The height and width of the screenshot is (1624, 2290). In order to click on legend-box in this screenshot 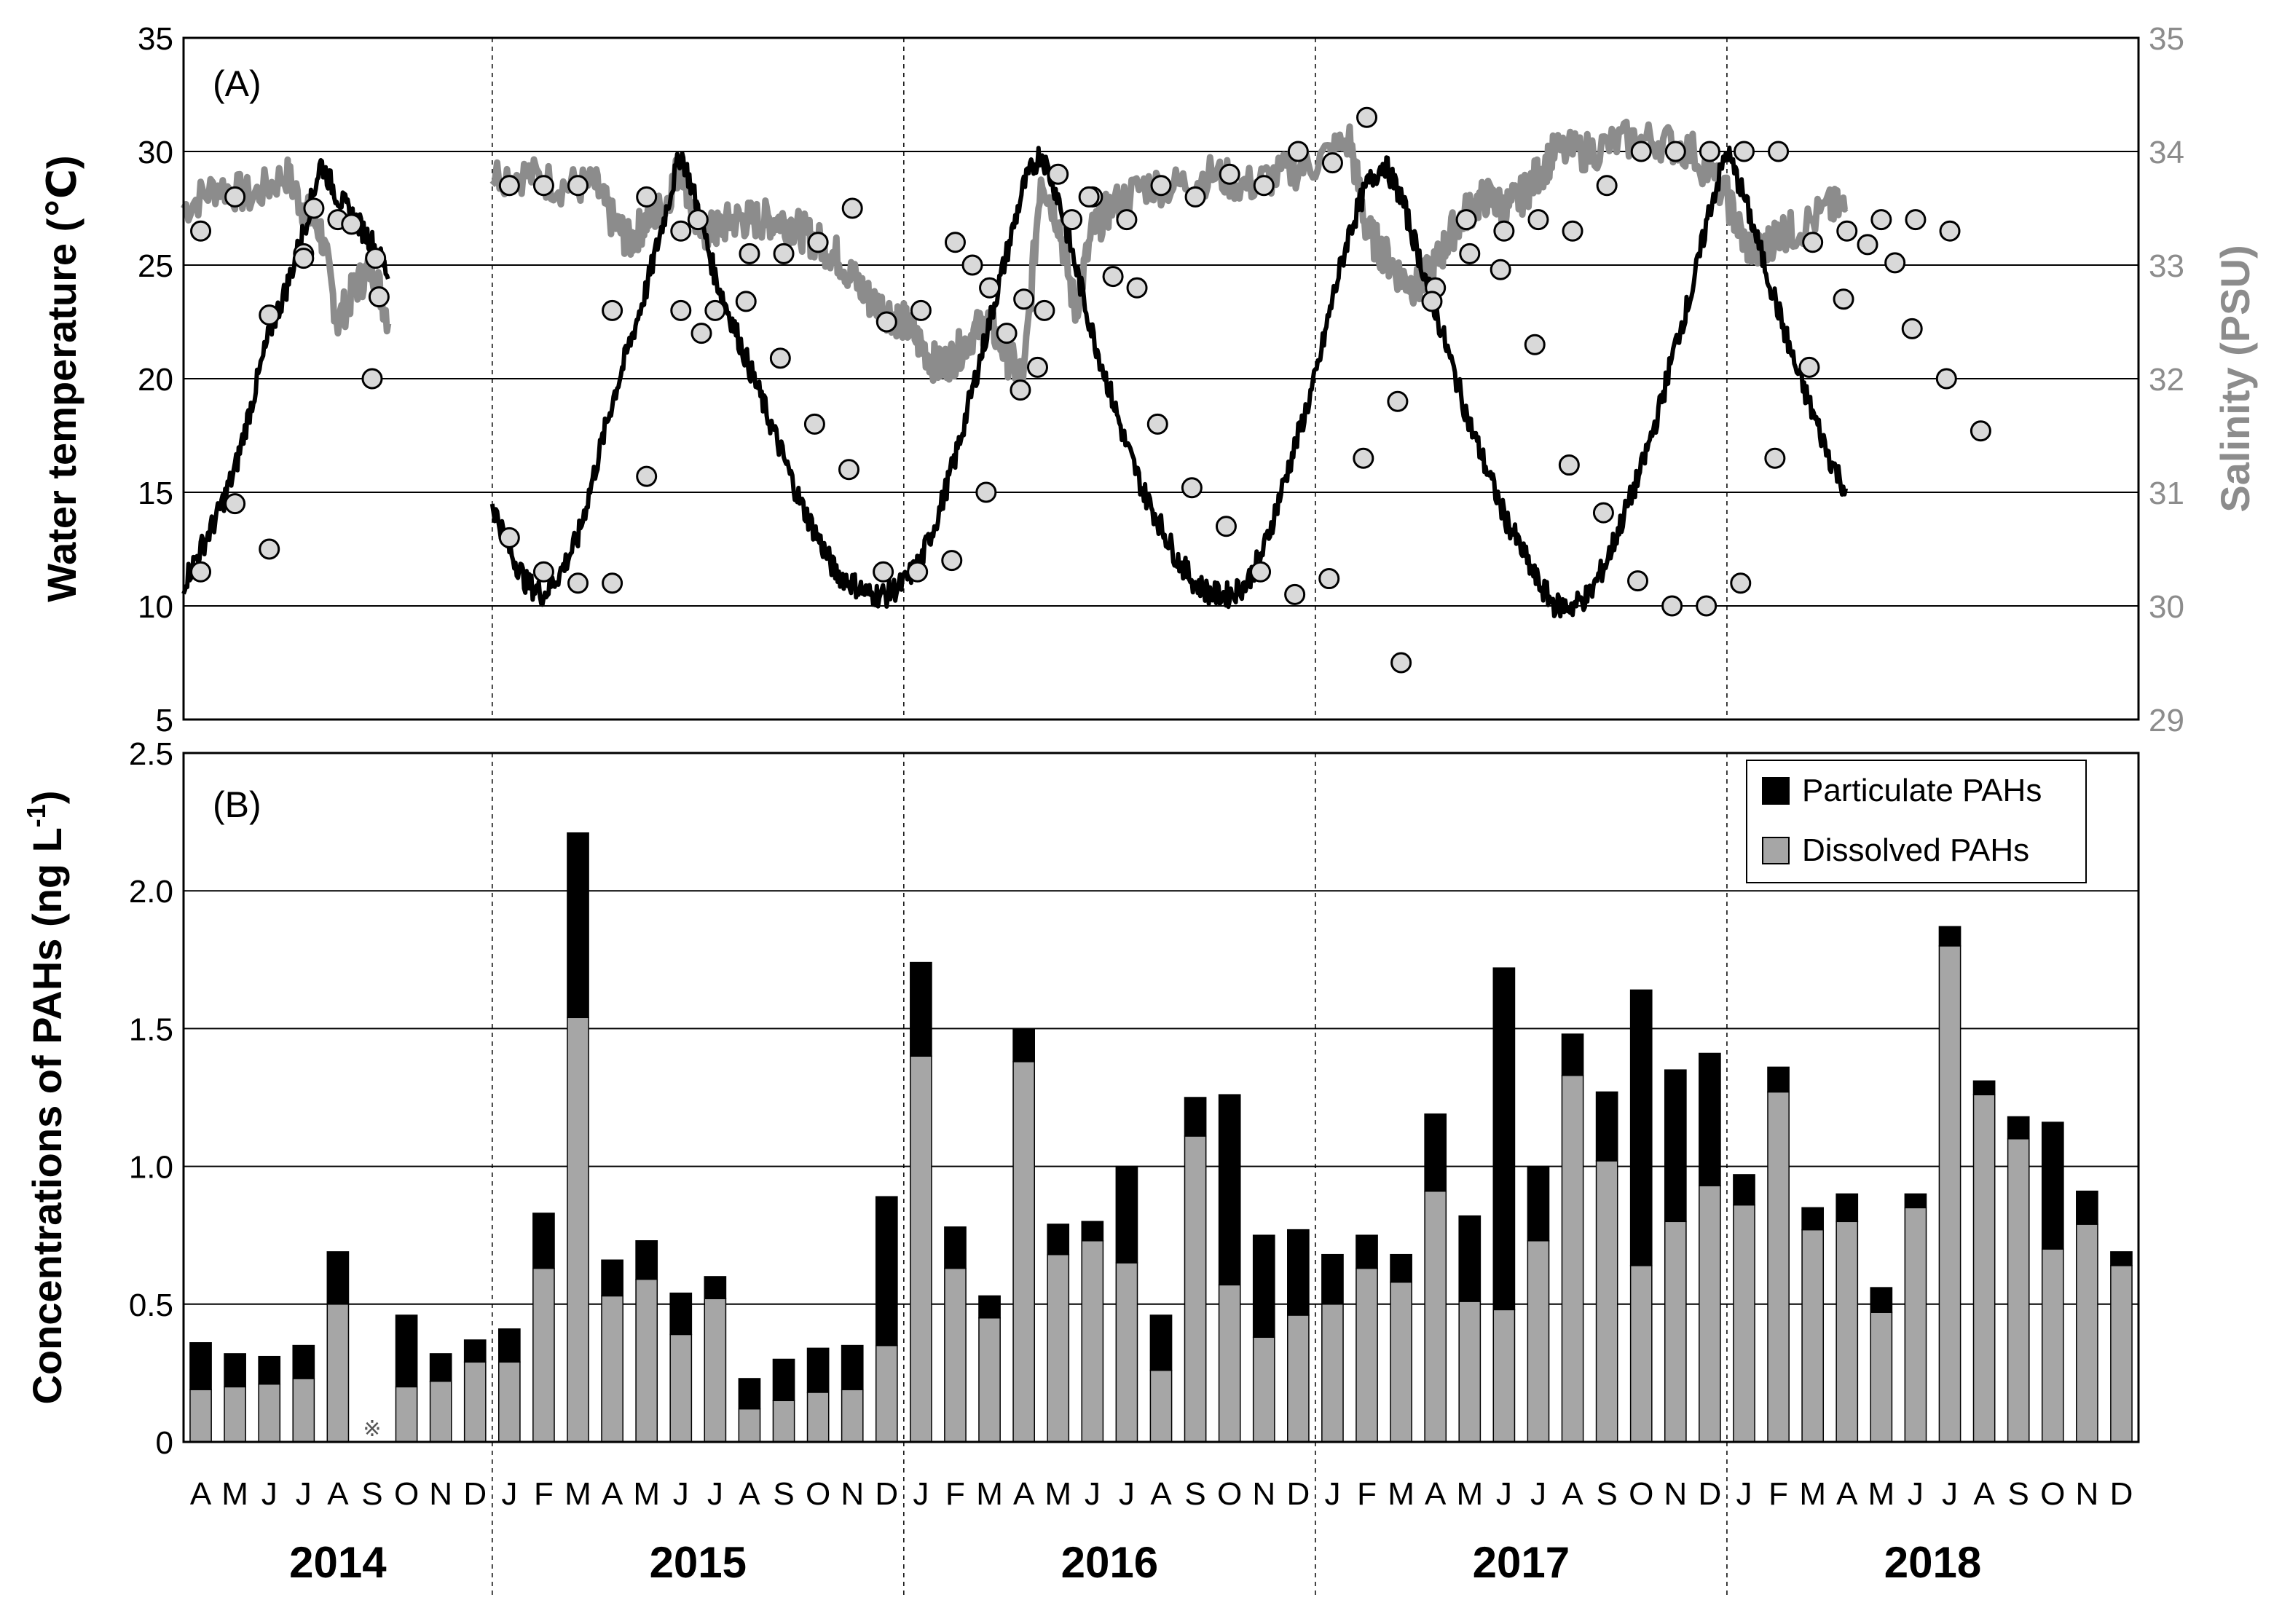, I will do `click(1916, 821)`.